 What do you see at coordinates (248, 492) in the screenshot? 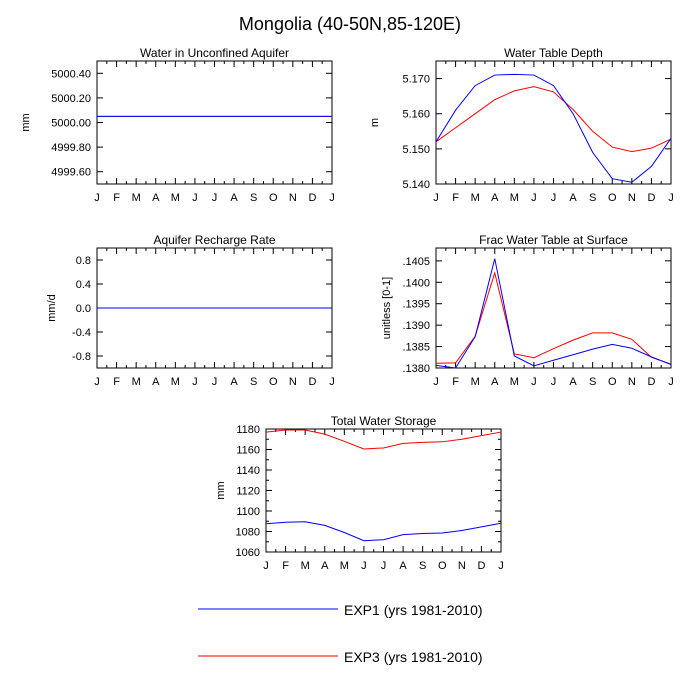
I see `y-tick-label: 1120` at bounding box center [248, 492].